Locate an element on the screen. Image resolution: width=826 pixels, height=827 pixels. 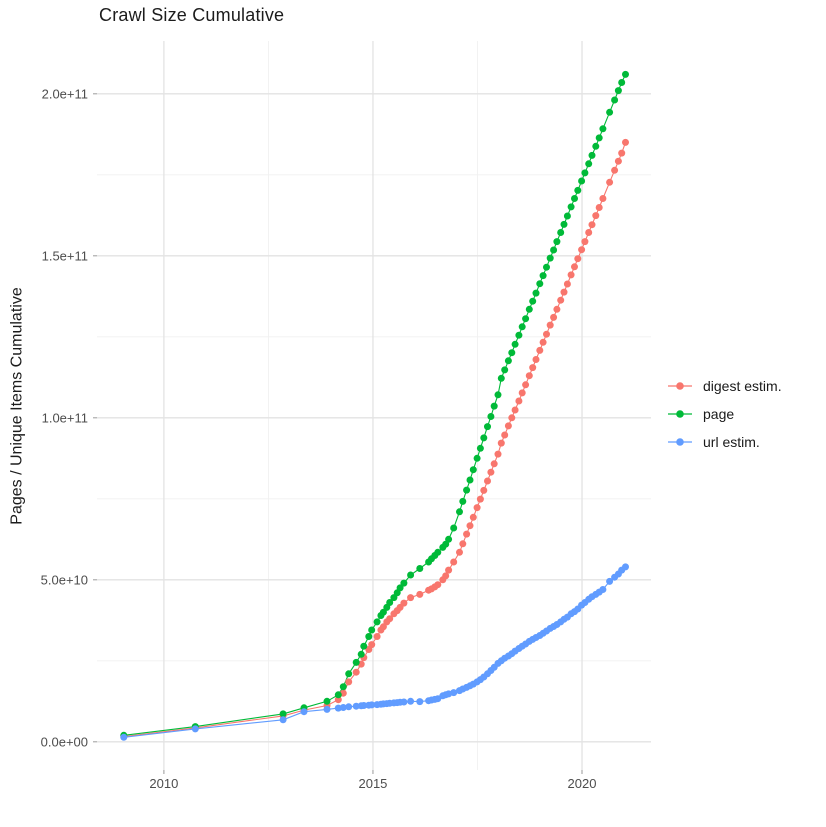
y-tick-label: 2.0e+11 is located at coordinates (65, 93).